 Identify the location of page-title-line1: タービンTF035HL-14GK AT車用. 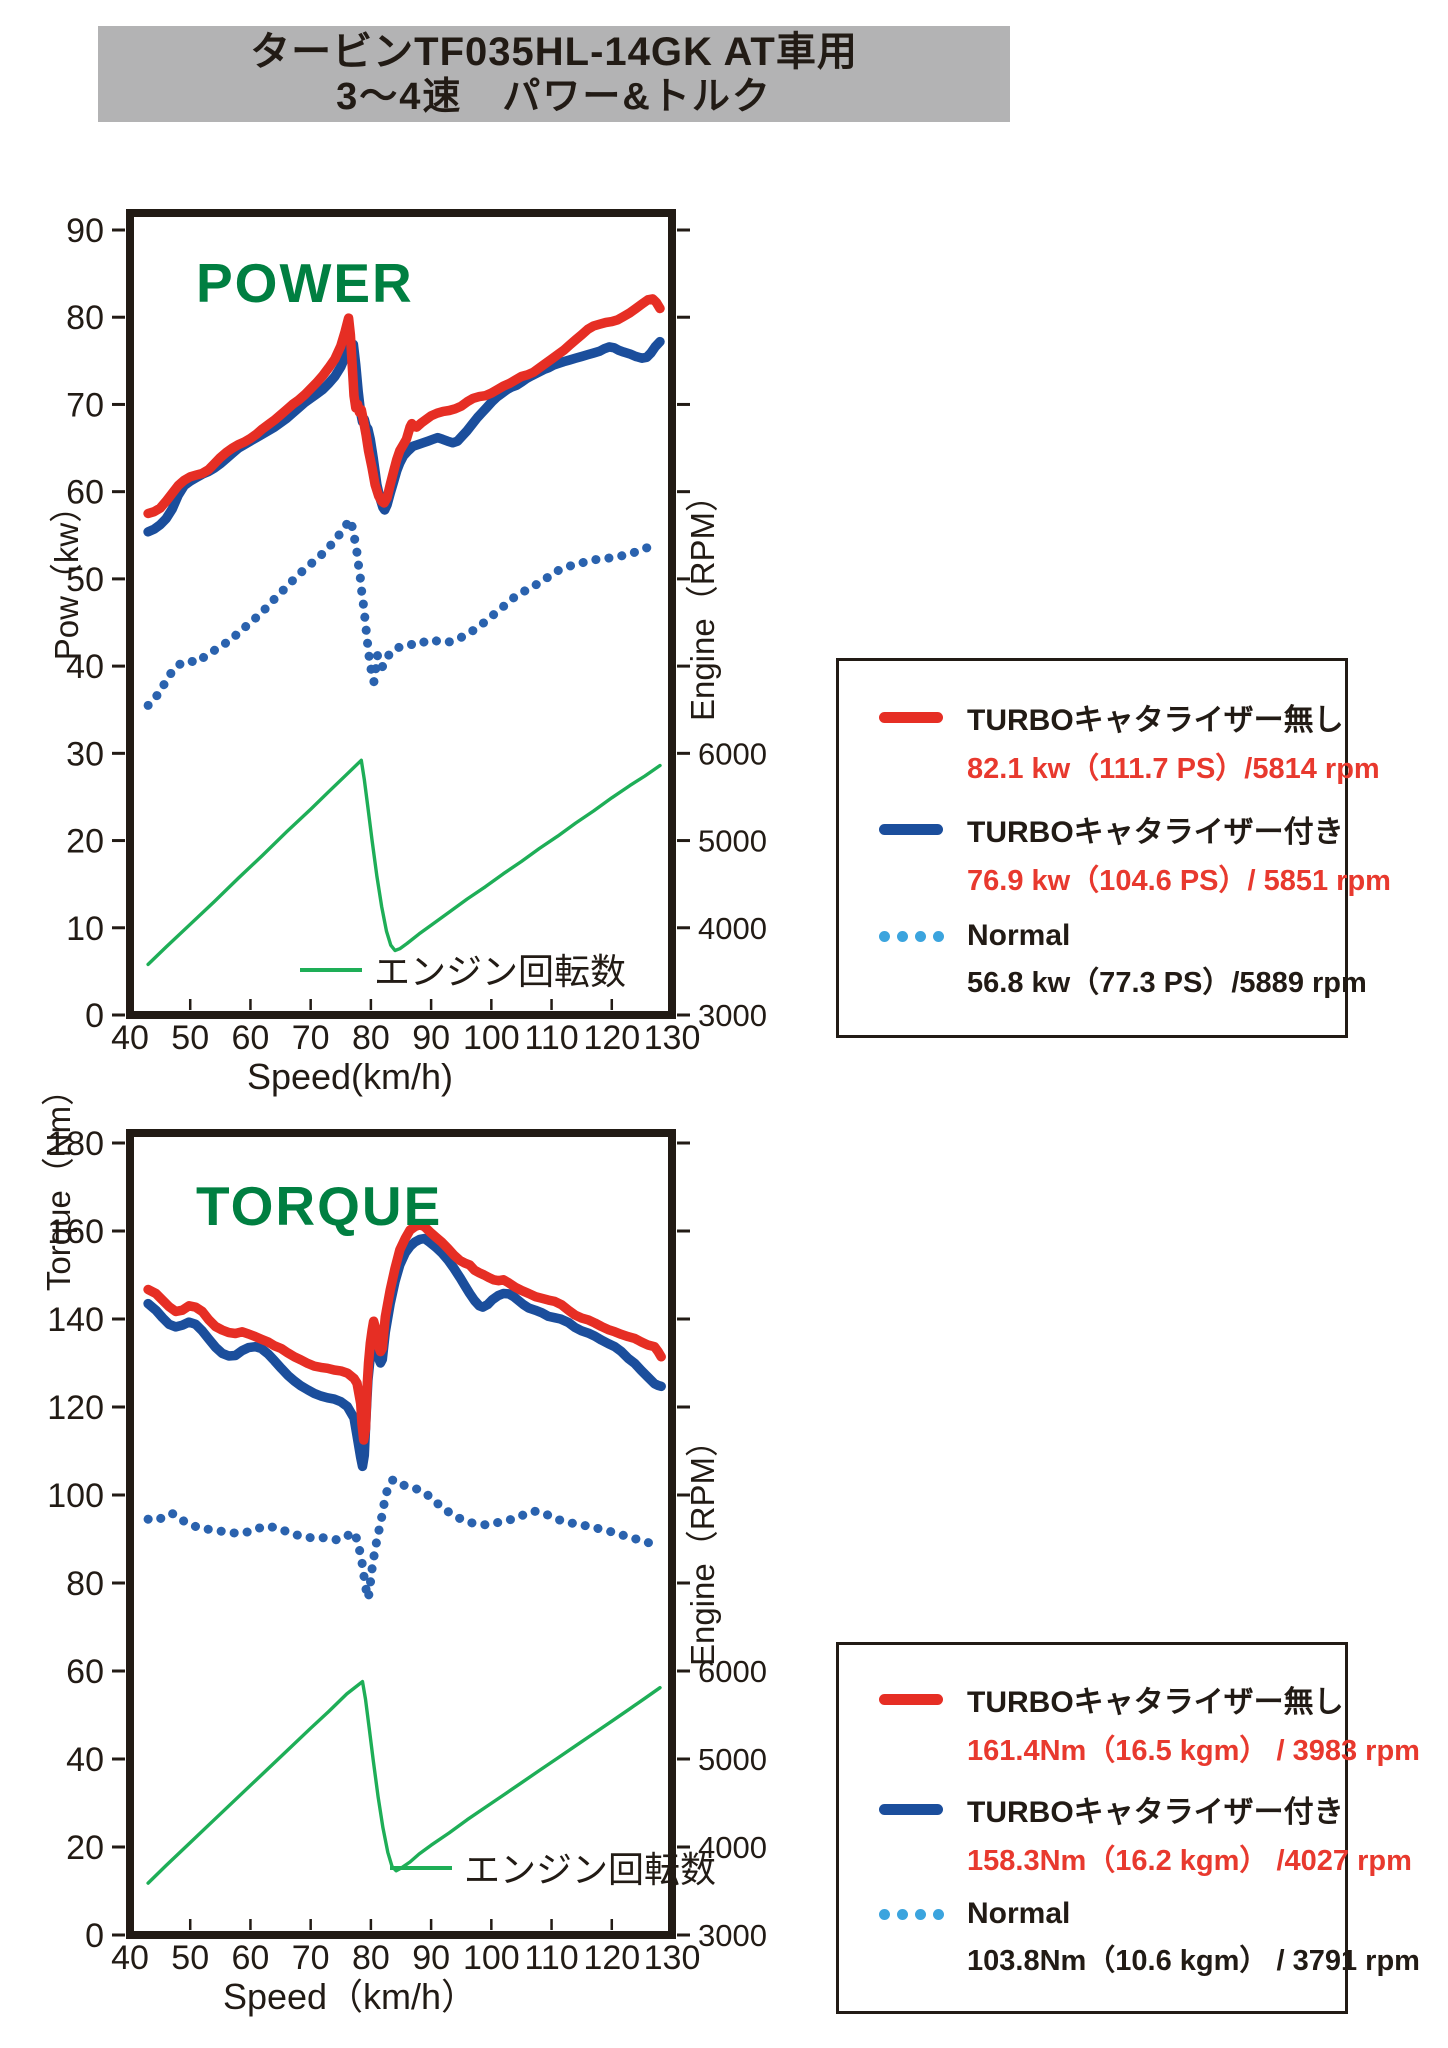
(554, 52).